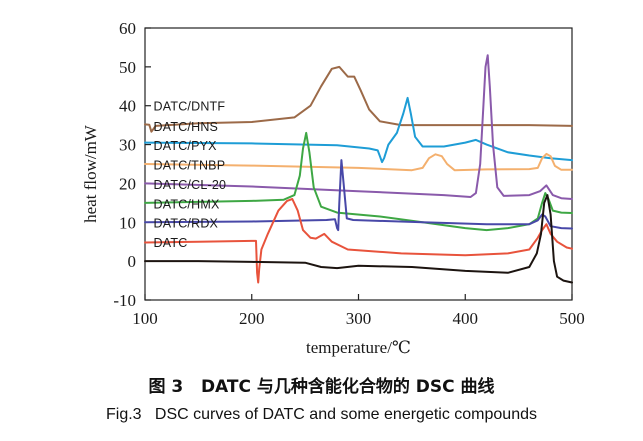 The height and width of the screenshot is (441, 643). Describe the element at coordinates (190, 165) in the screenshot. I see `series-label: DATC/TNBP` at that location.